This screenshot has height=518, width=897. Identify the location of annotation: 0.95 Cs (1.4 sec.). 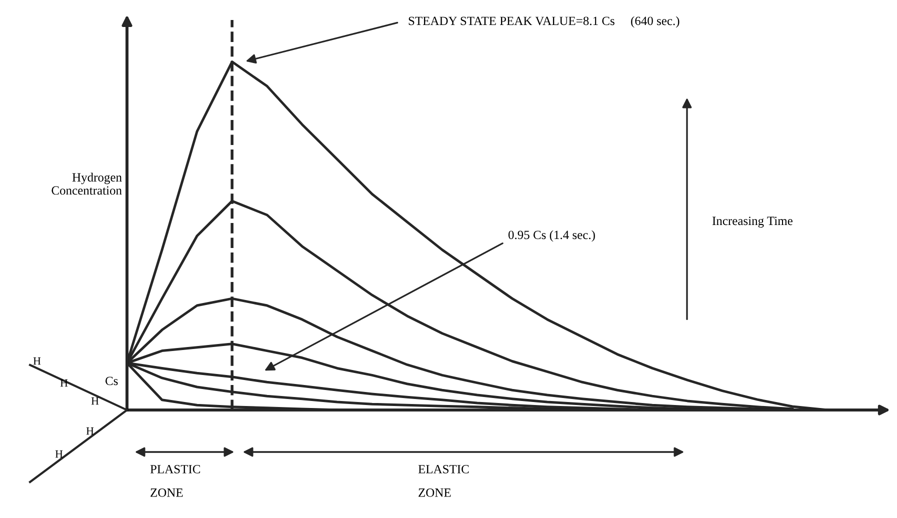
(551, 236).